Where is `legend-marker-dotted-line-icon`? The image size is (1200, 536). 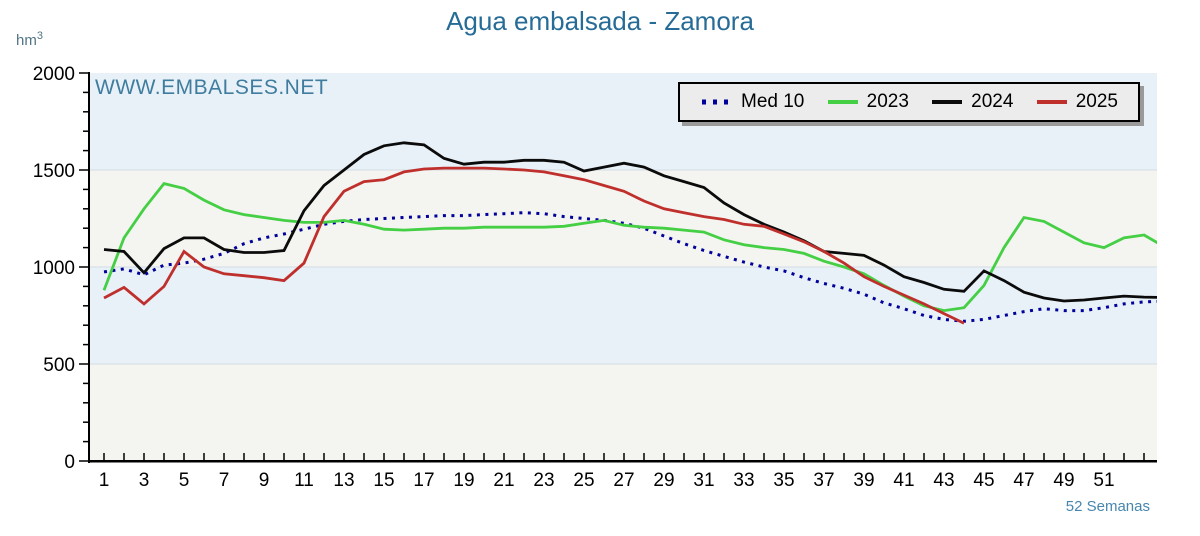 legend-marker-dotted-line-icon is located at coordinates (717, 102).